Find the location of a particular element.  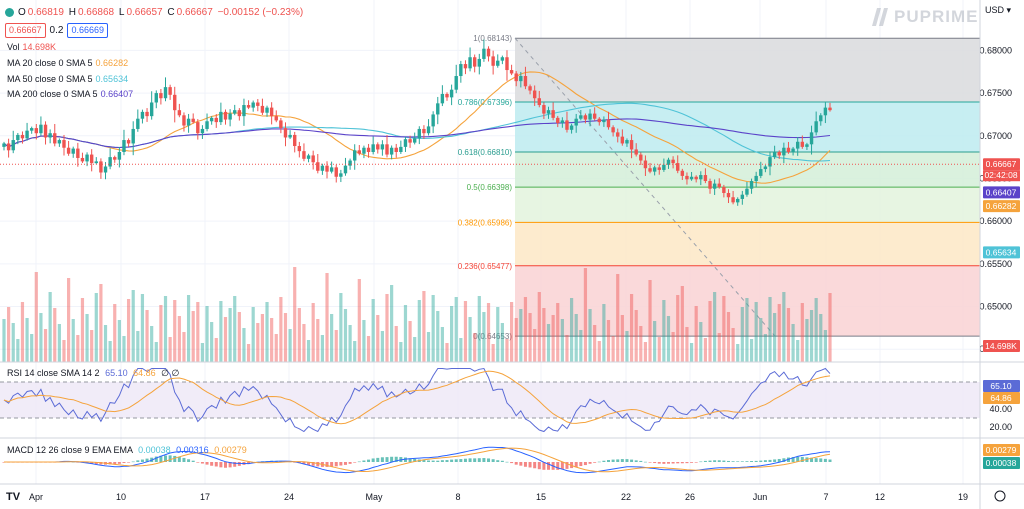

price-tick-label: 0.67500 is located at coordinates (995, 93).